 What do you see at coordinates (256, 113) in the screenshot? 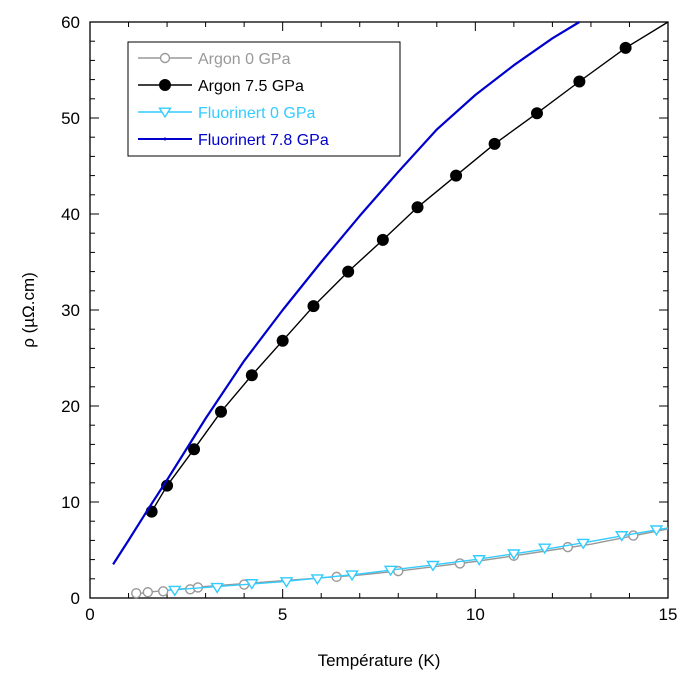
I see `legend-label: Fluorinert 0 GPa` at bounding box center [256, 113].